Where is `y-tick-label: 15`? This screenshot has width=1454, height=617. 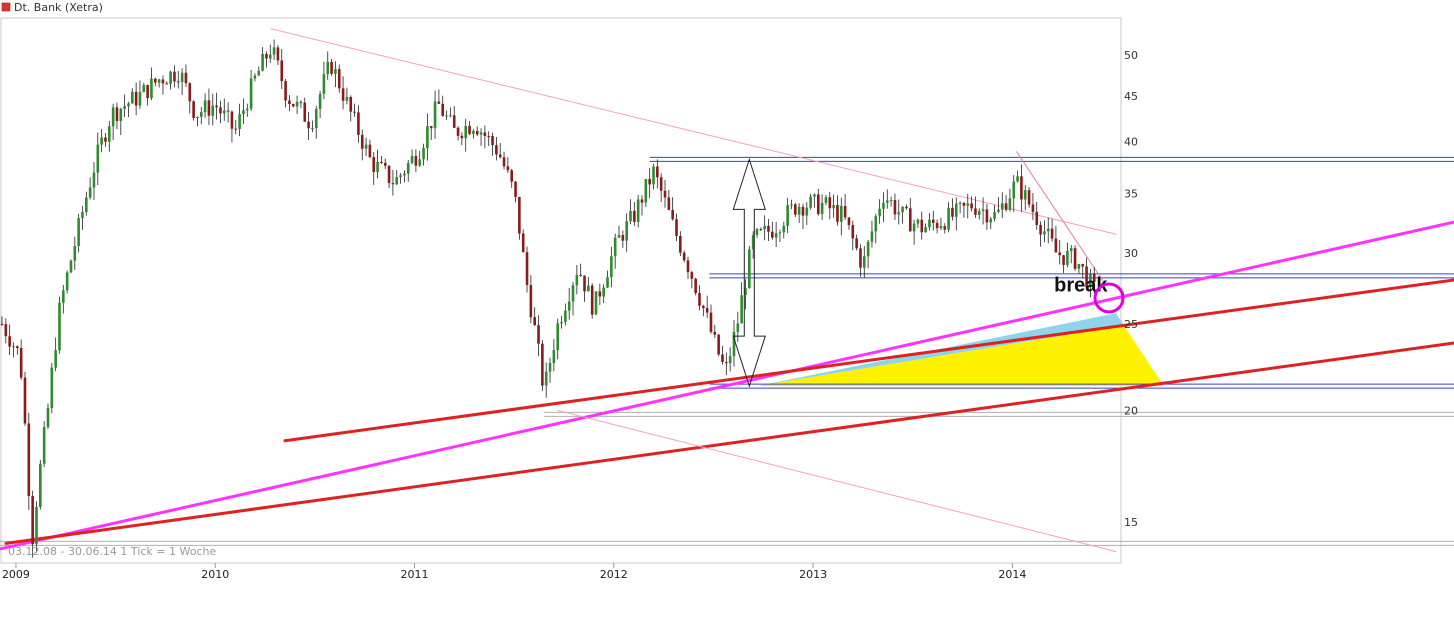 y-tick-label: 15 is located at coordinates (1131, 522).